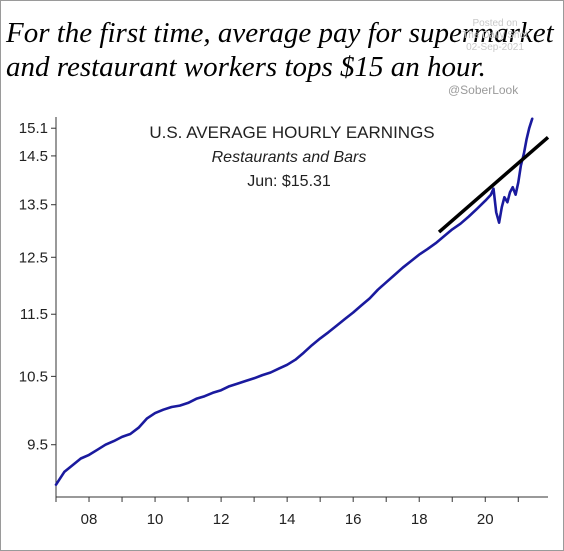  I want to click on y-axis-ticks: 9.5 10.5 11.5 12.5 13.5 14.5 15.1, so click(37, 287).